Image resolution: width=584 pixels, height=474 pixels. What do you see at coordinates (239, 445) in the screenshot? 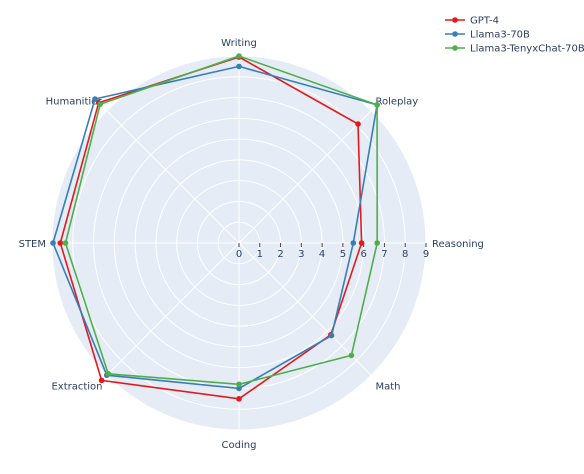
I see `category-label-coding: Coding` at bounding box center [239, 445].